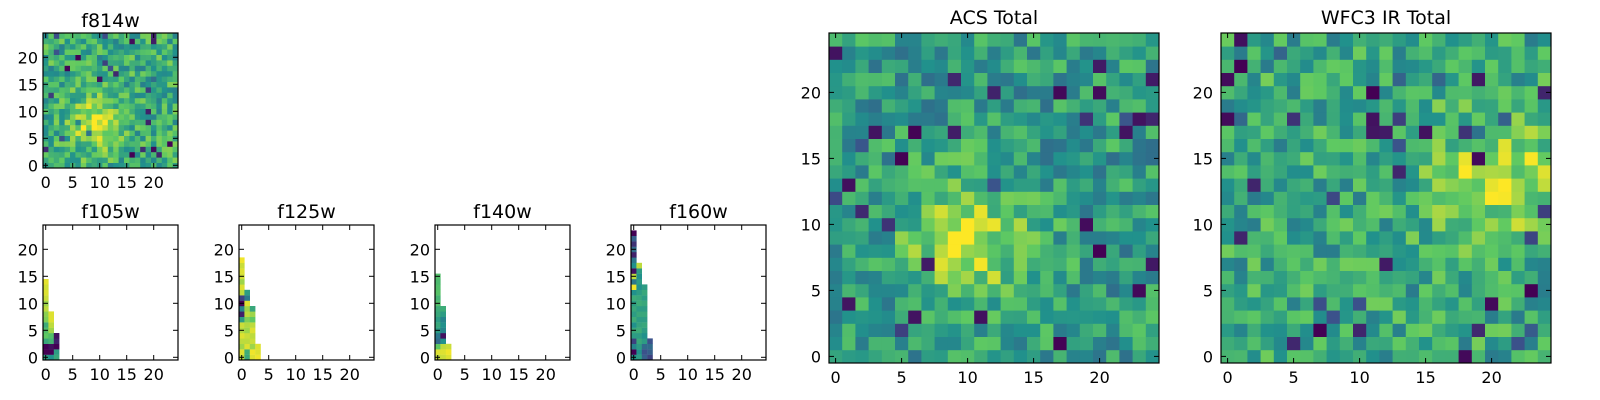 Image resolution: width=1600 pixels, height=400 pixels. What do you see at coordinates (420, 249) in the screenshot?
I see `y-tick-label: 20` at bounding box center [420, 249].